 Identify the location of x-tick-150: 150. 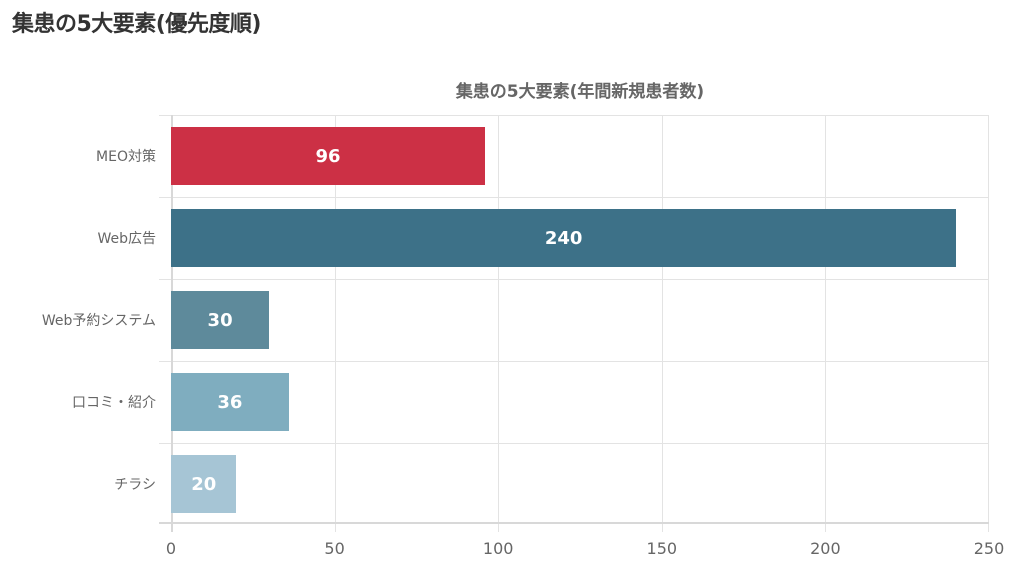
(662, 548).